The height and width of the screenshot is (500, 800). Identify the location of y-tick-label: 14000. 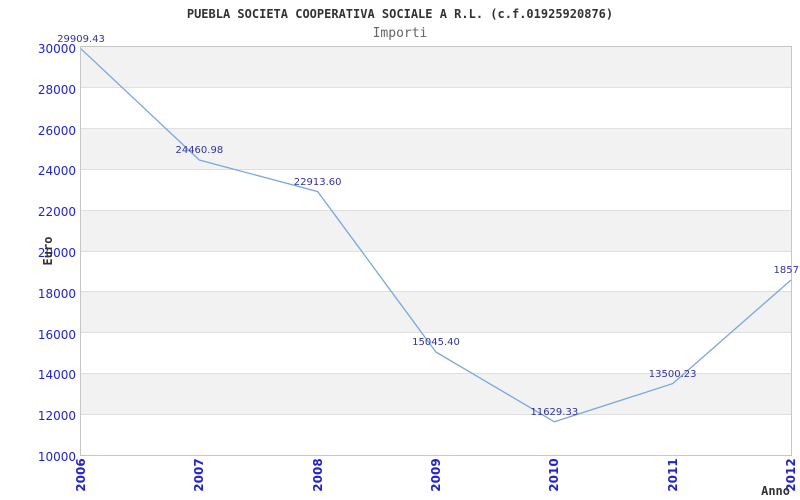
(56, 375).